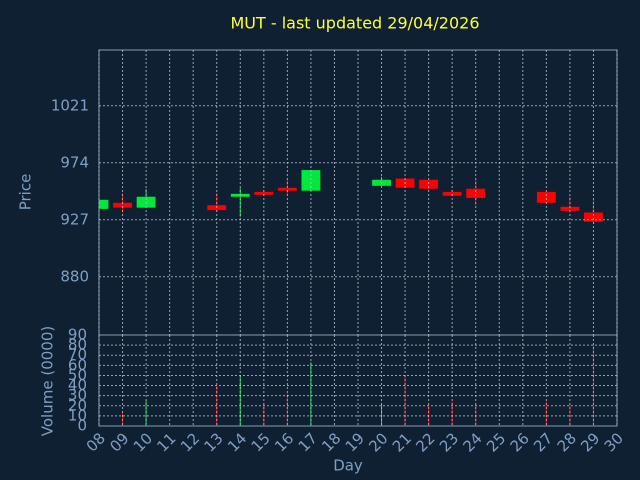 Image resolution: width=640 pixels, height=480 pixels. Describe the element at coordinates (48, 381) in the screenshot. I see `y-axis-label: Volume (0000)` at that location.